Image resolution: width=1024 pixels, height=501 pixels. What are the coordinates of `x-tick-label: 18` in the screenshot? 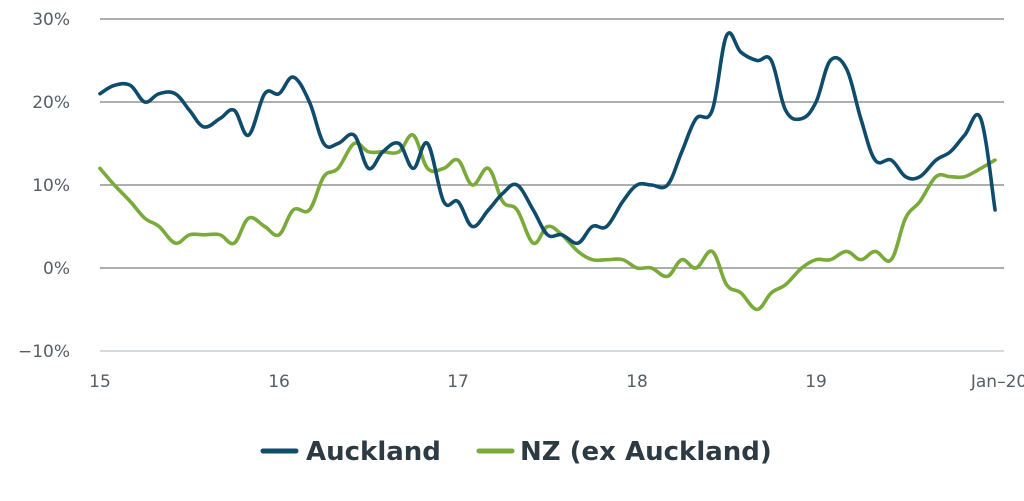 It's located at (637, 382).